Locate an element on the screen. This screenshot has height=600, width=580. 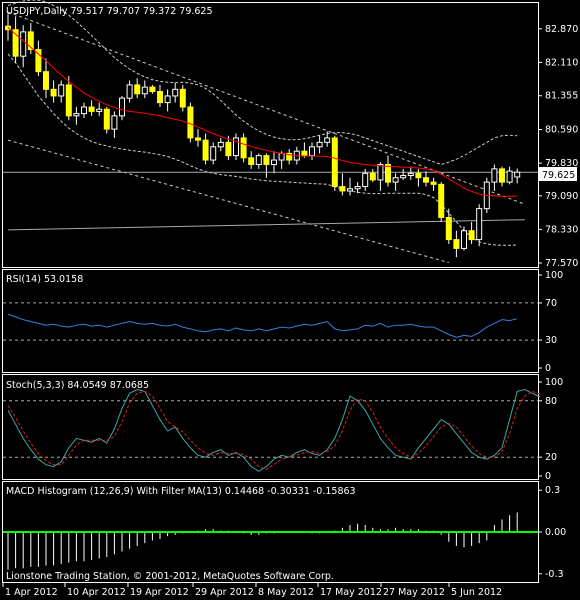
x-axis-label: 17 May 2012 is located at coordinates (351, 592).